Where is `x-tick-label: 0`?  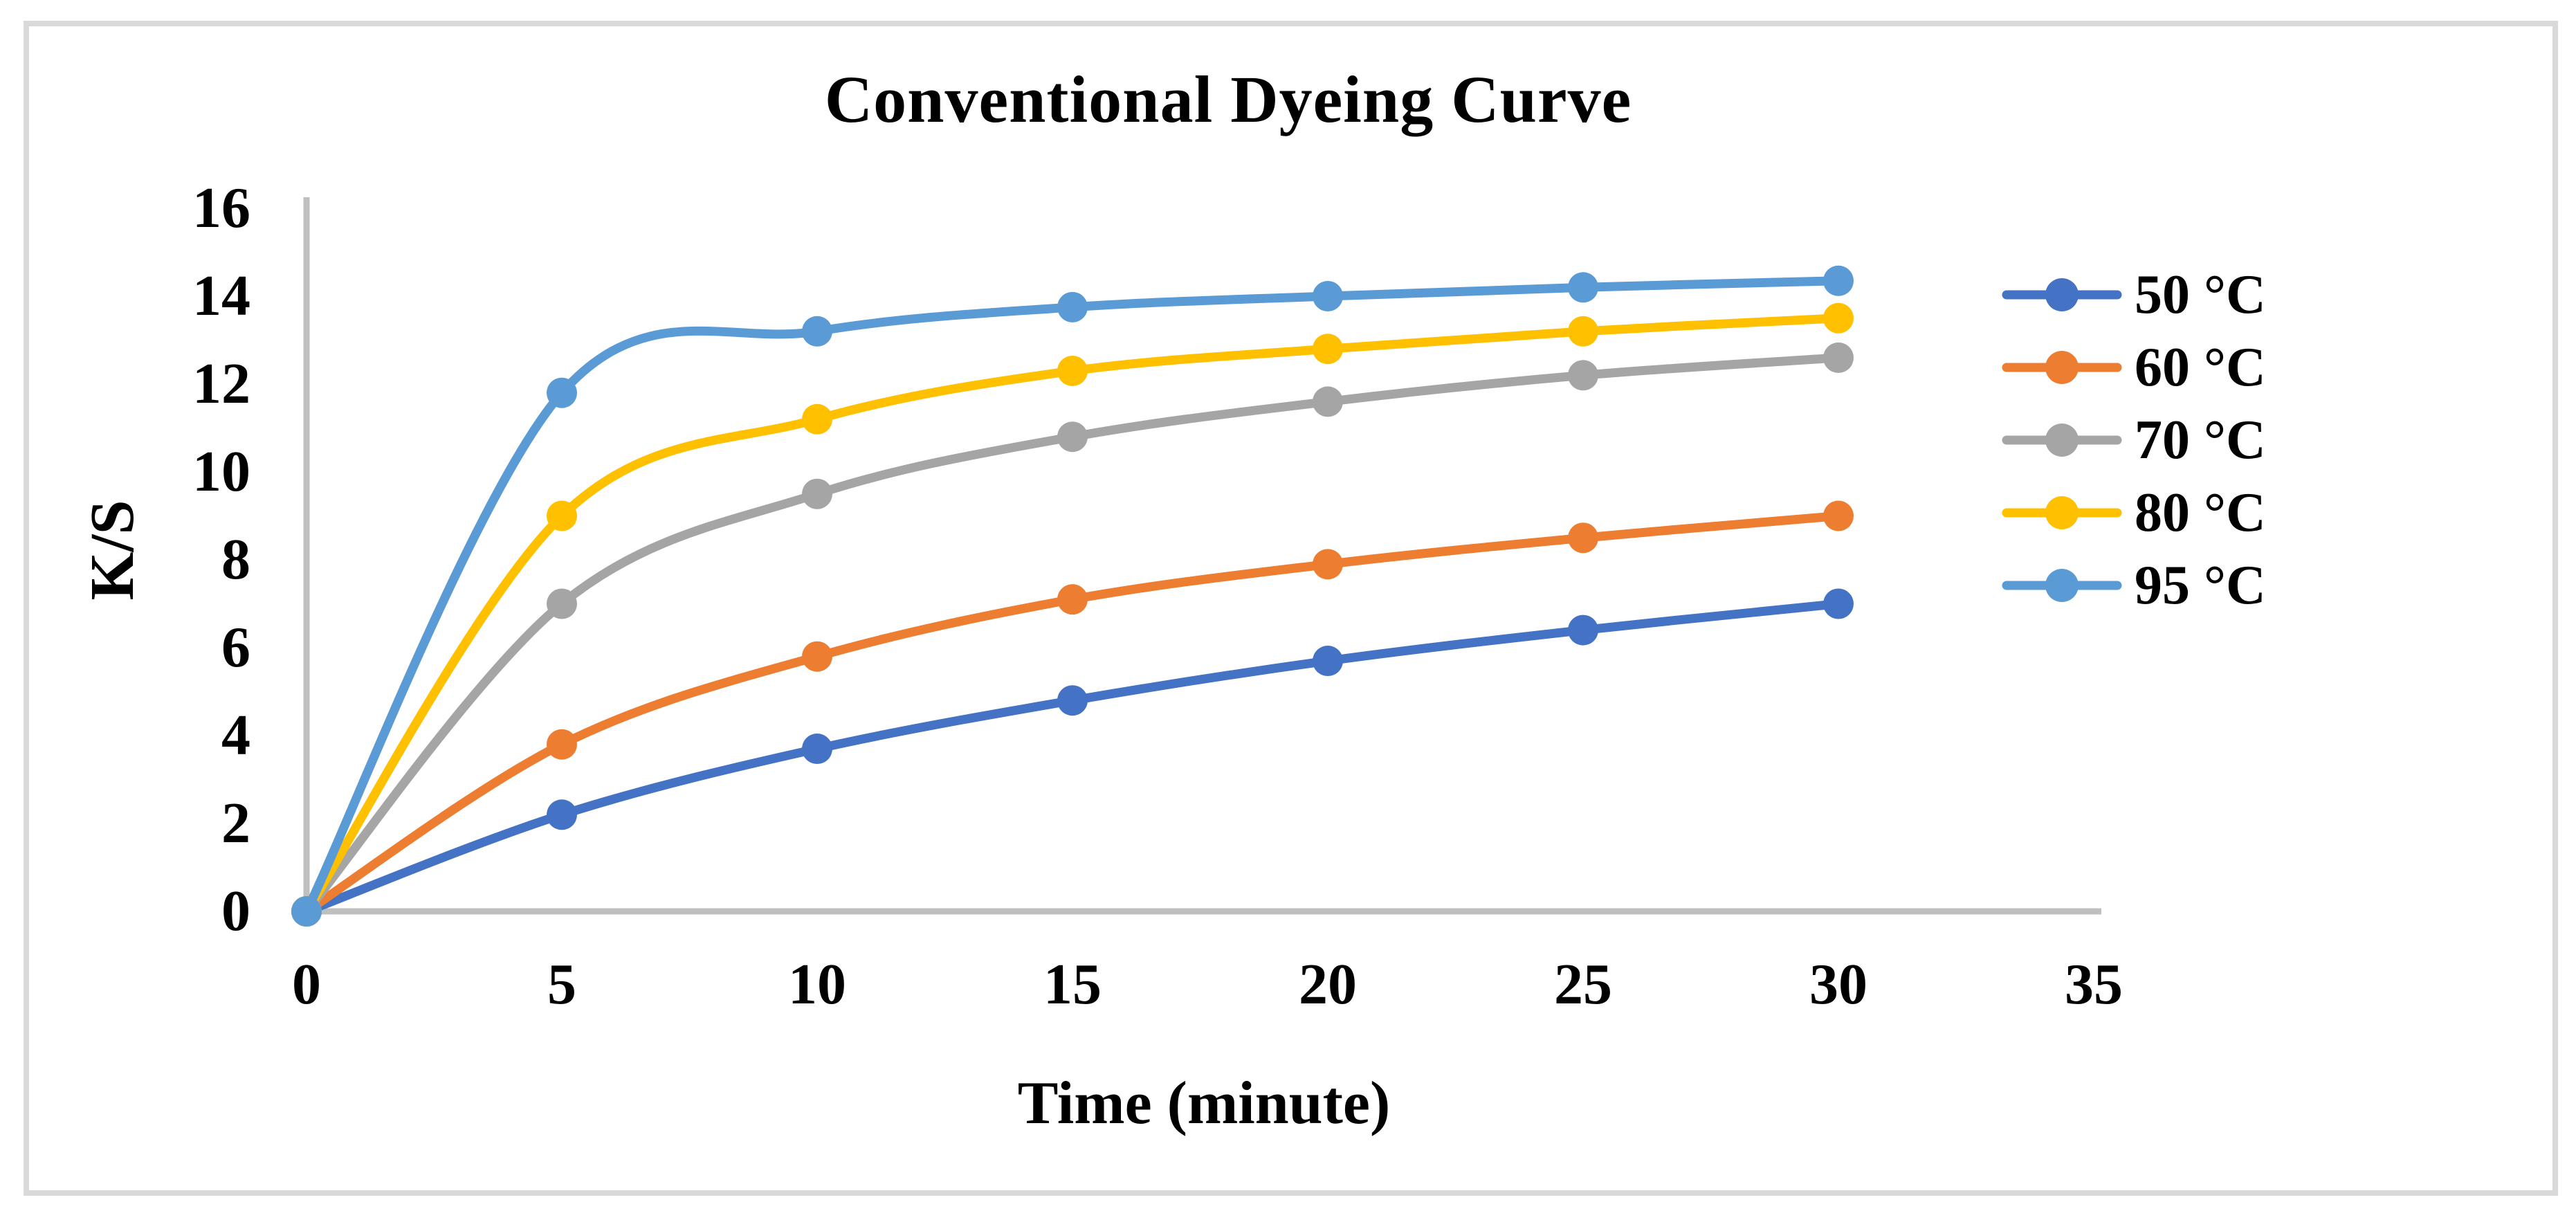 x-tick-label: 0 is located at coordinates (307, 984).